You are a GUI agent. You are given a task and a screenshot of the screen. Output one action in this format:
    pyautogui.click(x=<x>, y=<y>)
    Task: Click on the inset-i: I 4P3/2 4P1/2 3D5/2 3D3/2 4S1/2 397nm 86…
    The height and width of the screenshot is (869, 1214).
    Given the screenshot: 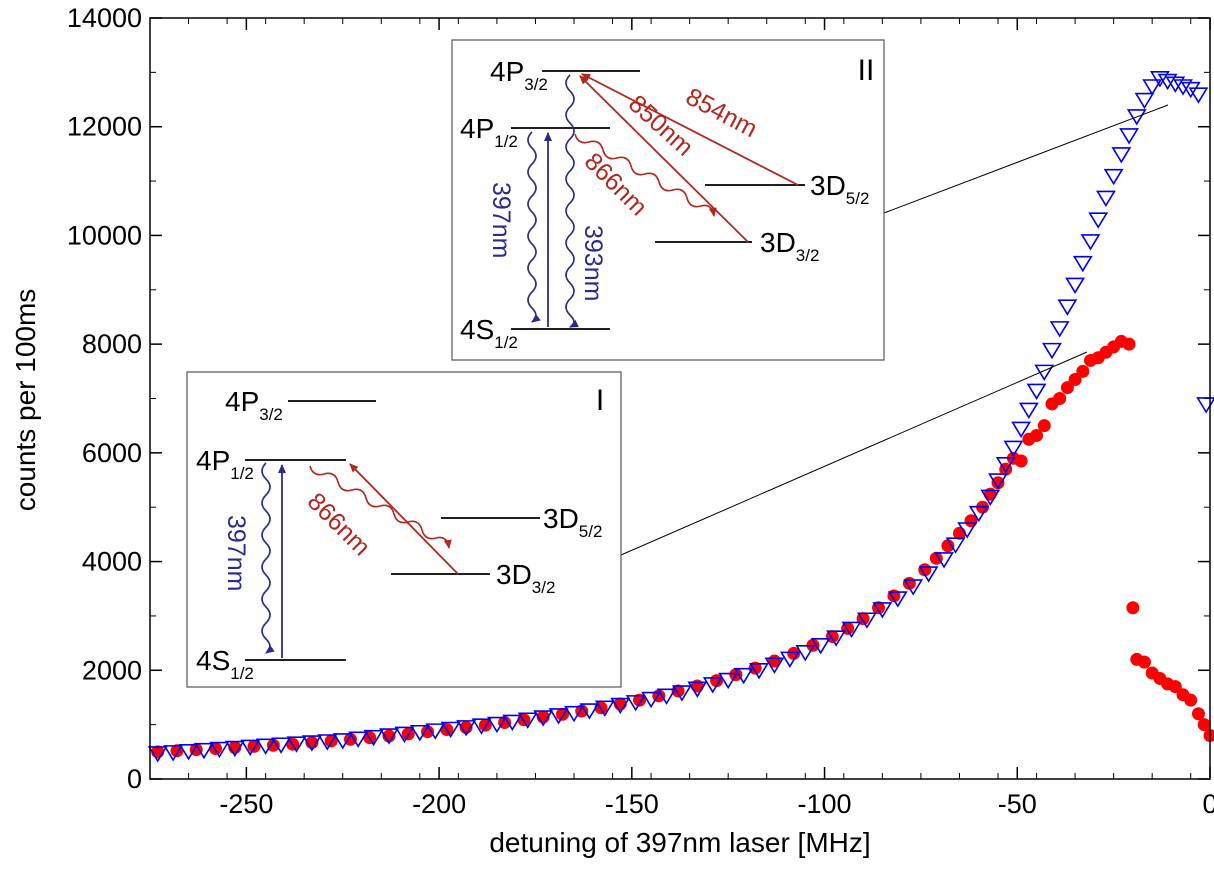 What is the action you would take?
    pyautogui.click(x=404, y=529)
    